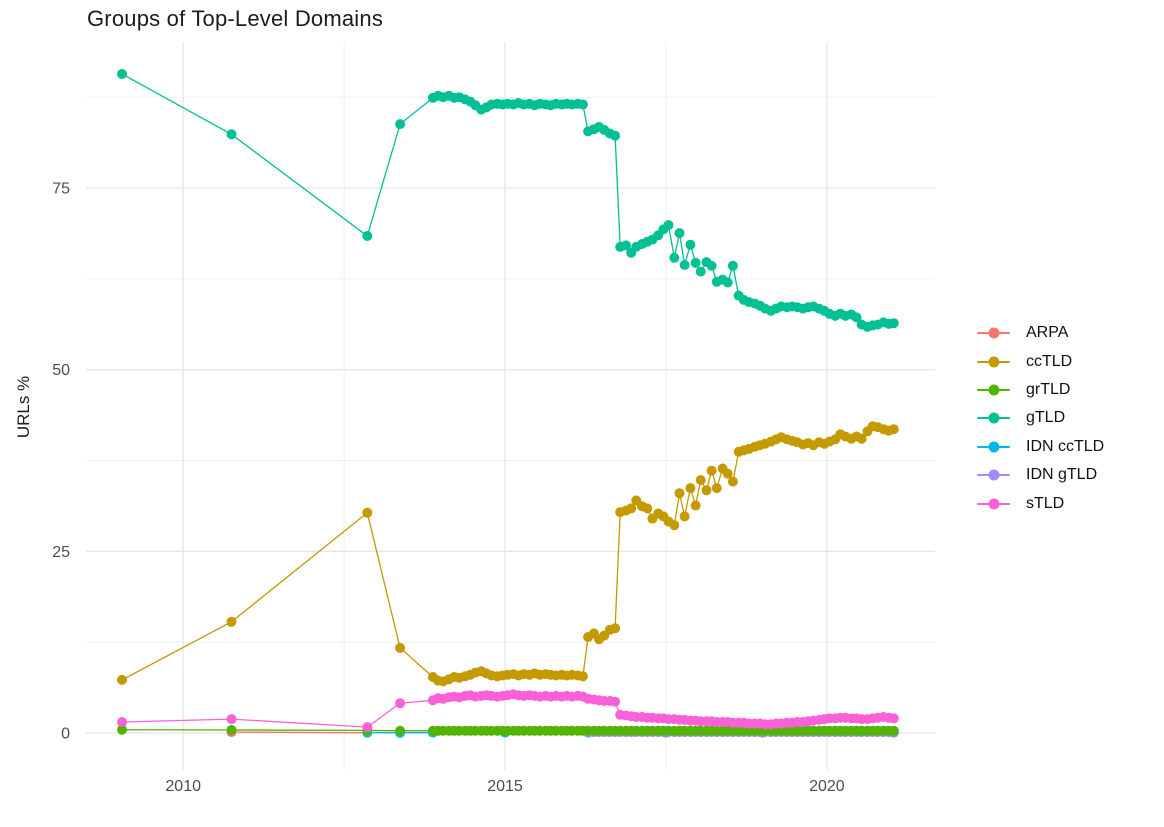 The height and width of the screenshot is (827, 1164). I want to click on y-tick-label: 0, so click(65, 733).